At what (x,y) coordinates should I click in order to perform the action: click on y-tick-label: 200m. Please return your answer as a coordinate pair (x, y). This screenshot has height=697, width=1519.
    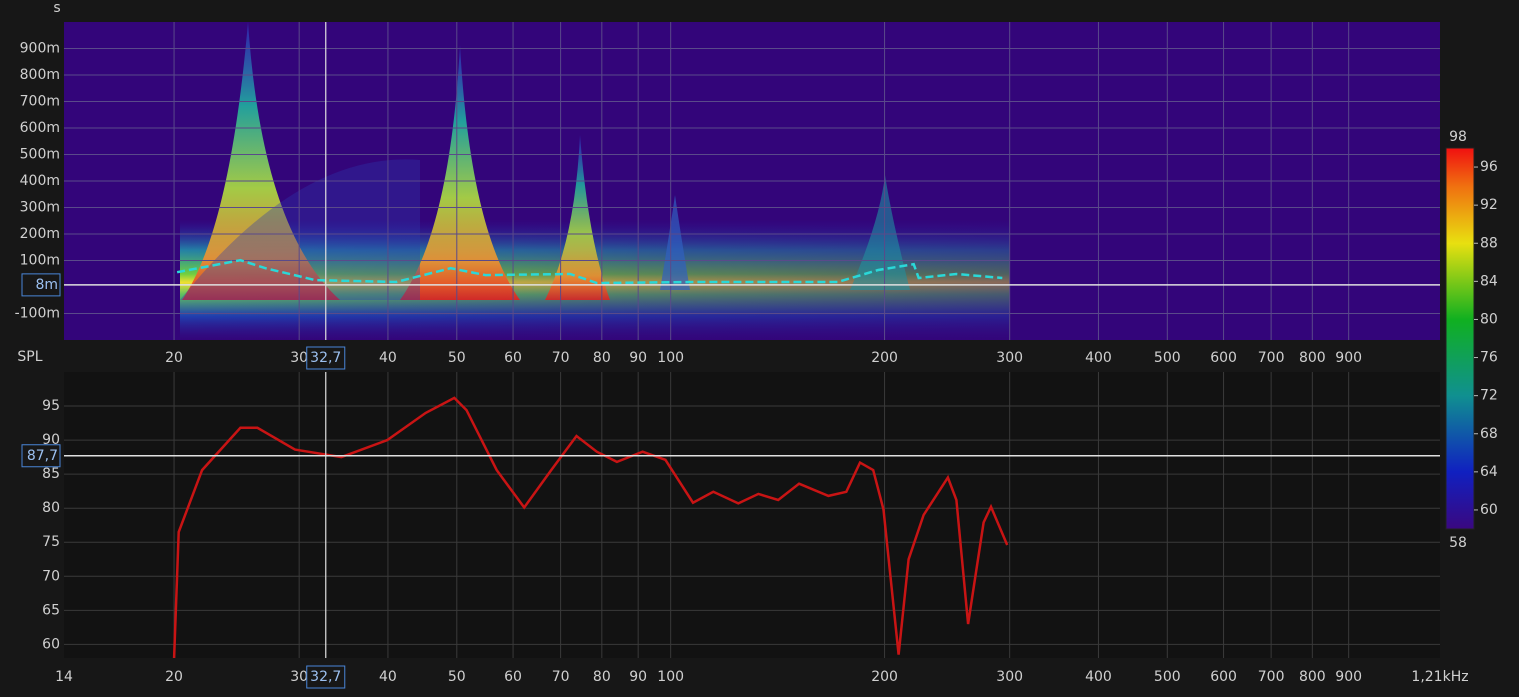
    Looking at the image, I should click on (40, 234).